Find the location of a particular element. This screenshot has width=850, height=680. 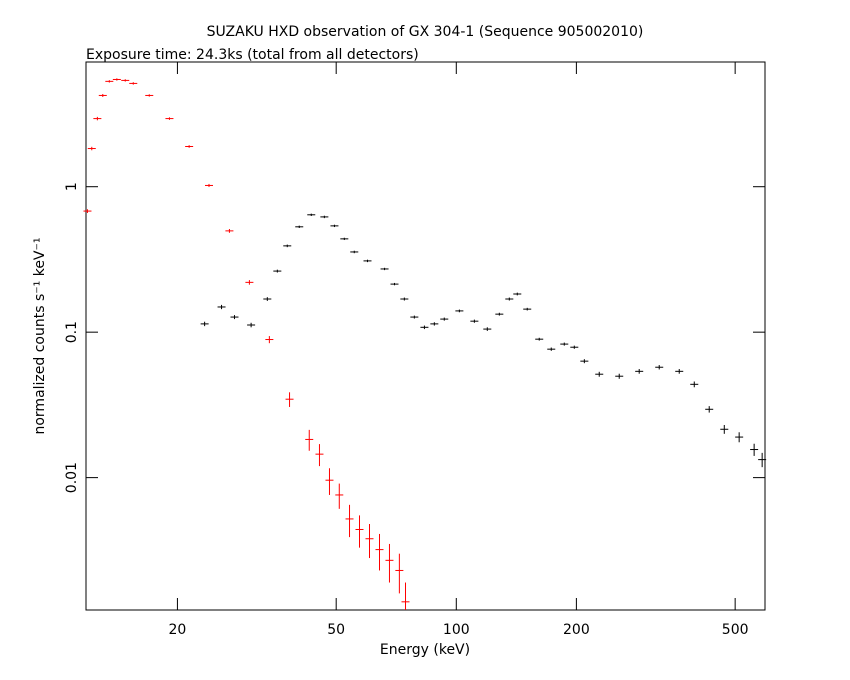

x-tick-label: 500 is located at coordinates (735, 630).